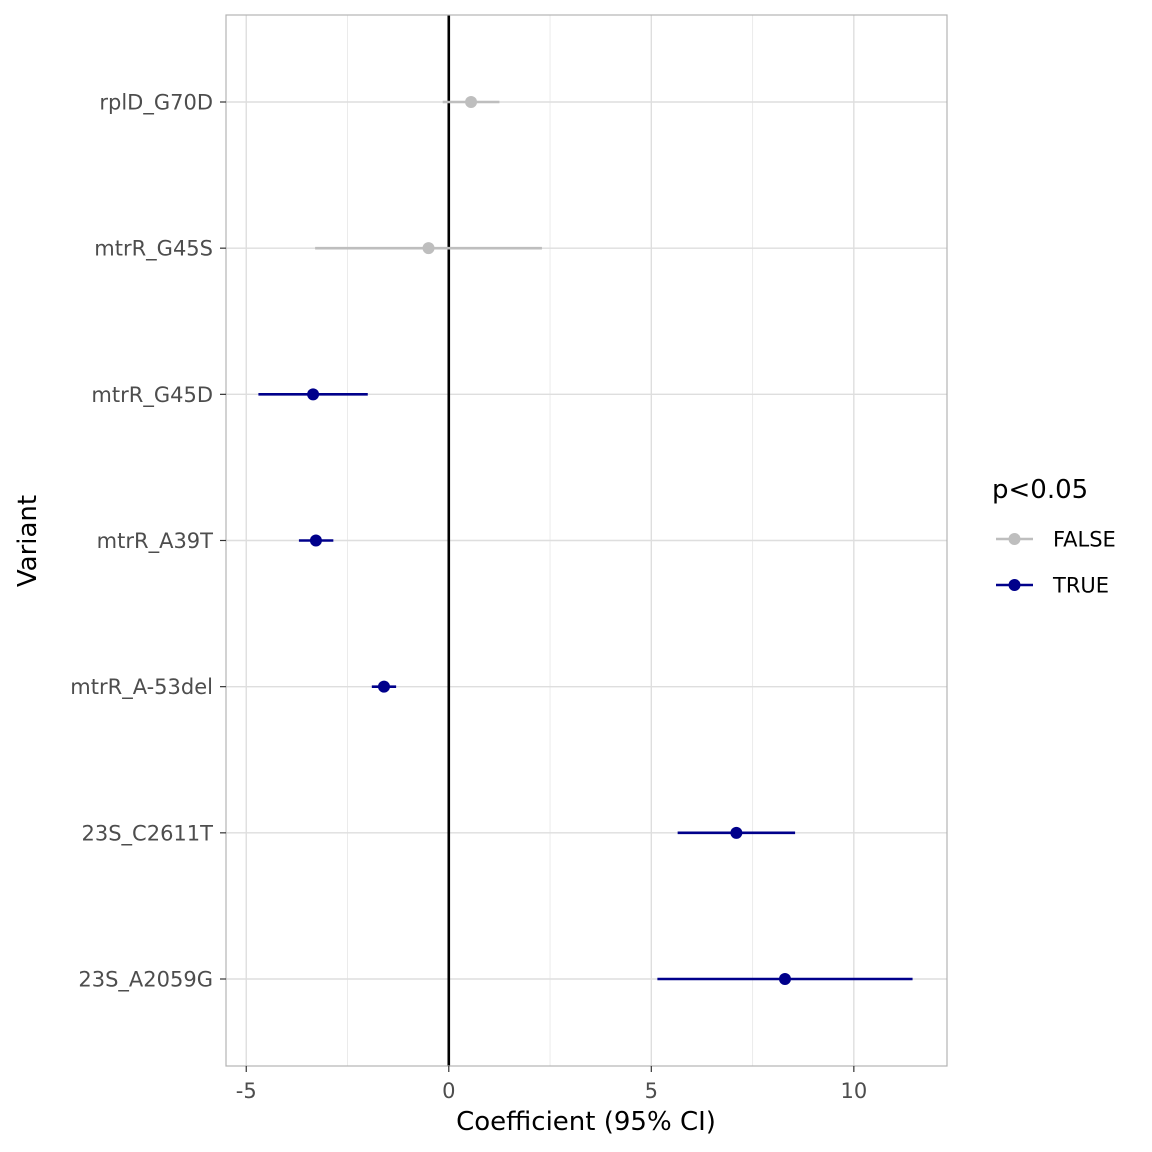  I want to click on y-tick-label: rplD_G70D, so click(156, 103).